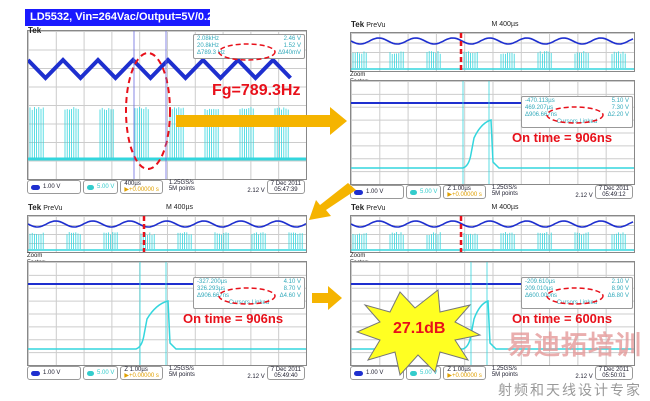  What do you see at coordinates (233, 319) in the screenshot?
I see `annotation-3: On time = 906ns` at bounding box center [233, 319].